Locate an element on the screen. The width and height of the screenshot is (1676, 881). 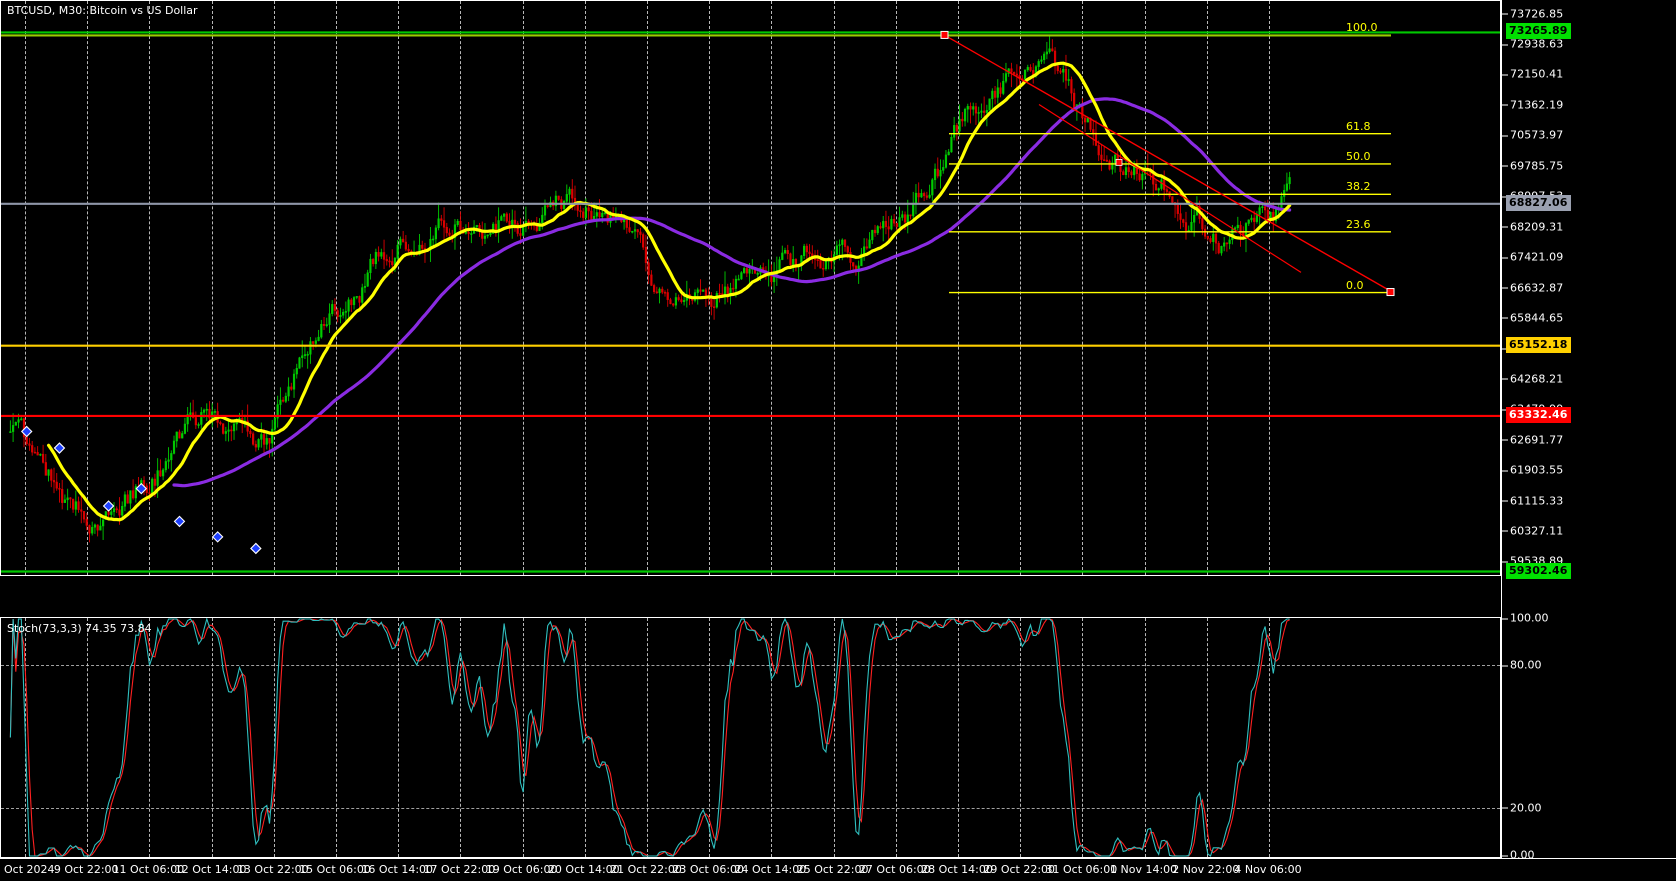
price-tick-label: 68209.31 is located at coordinates (1532, 227).